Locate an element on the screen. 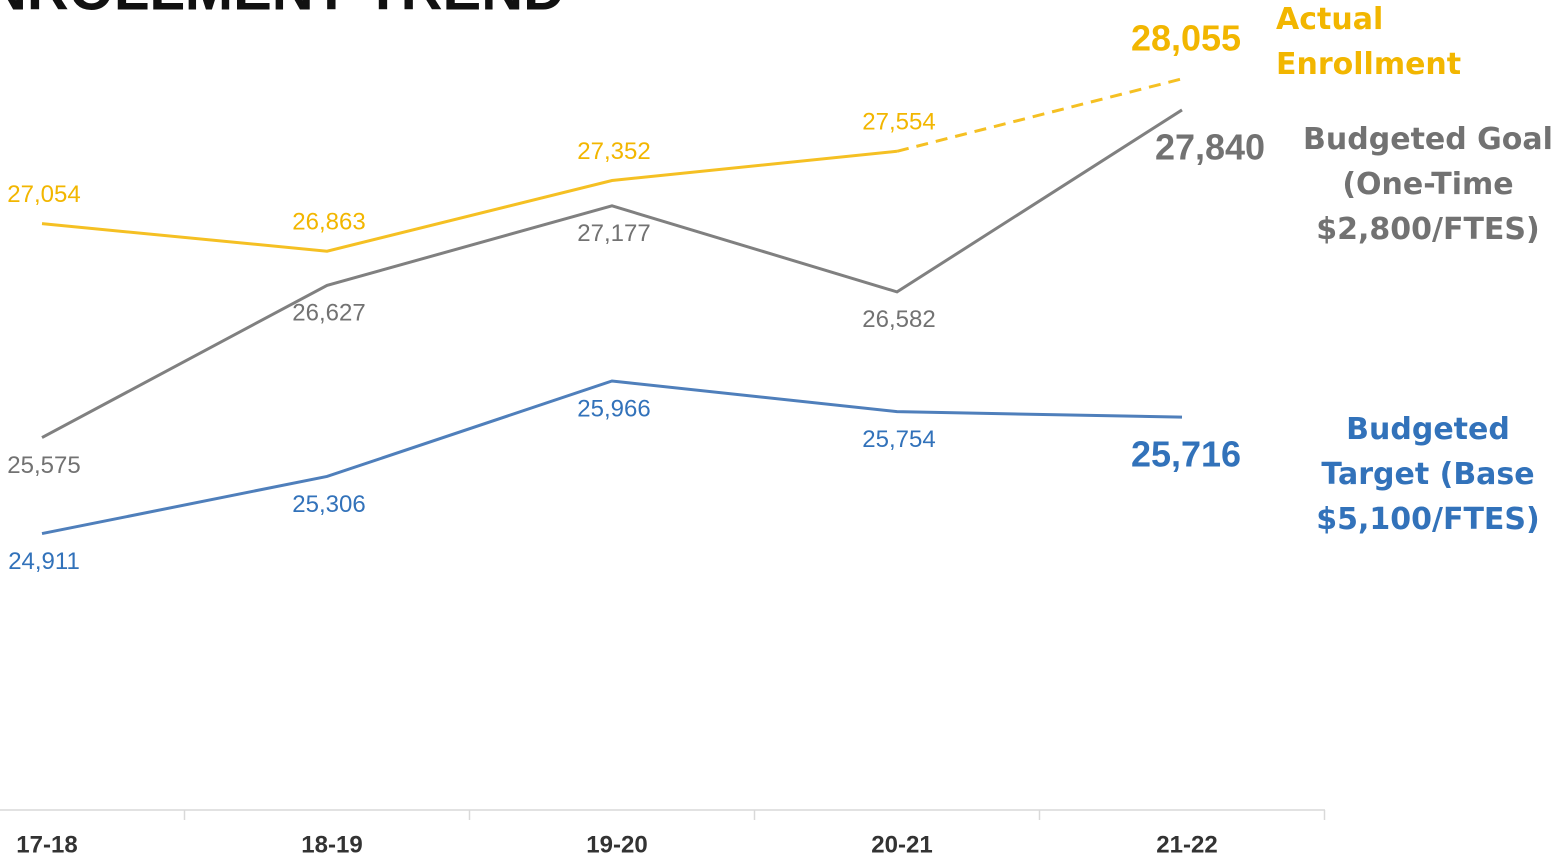 This screenshot has height=860, width=1564. data-label: 27,177 is located at coordinates (613, 233).